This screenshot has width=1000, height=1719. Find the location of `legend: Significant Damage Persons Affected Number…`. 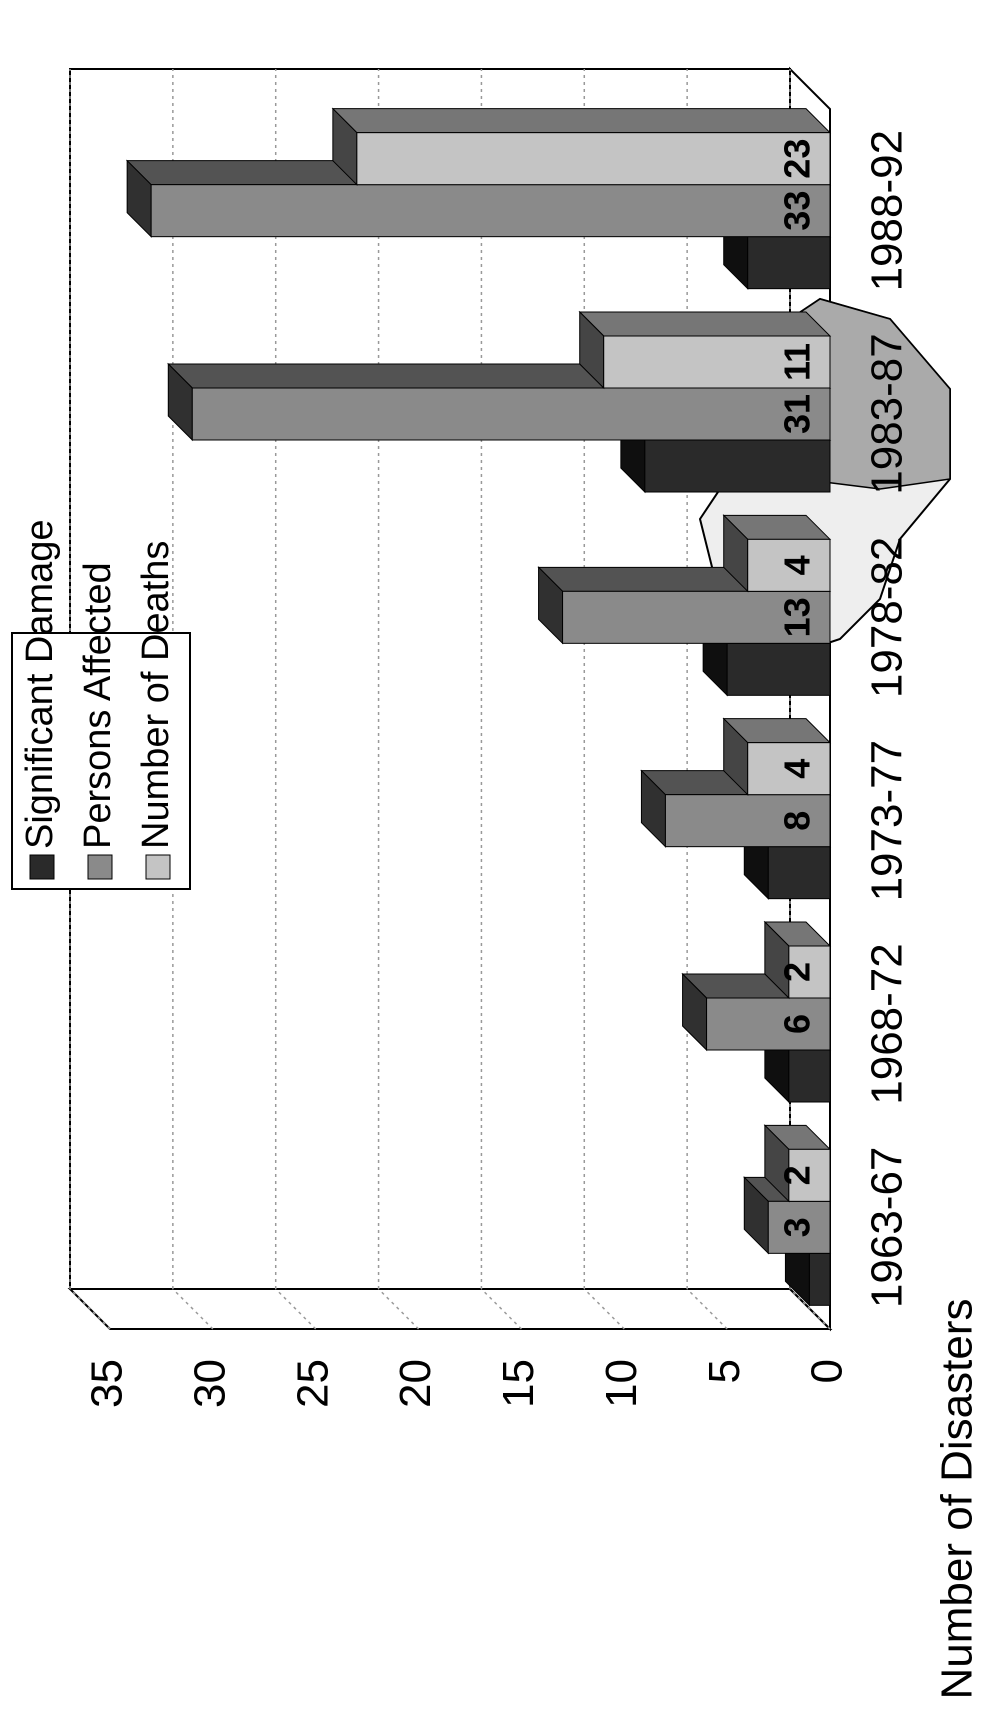

legend: Significant Damage Persons Affected Number… is located at coordinates (101, 704).